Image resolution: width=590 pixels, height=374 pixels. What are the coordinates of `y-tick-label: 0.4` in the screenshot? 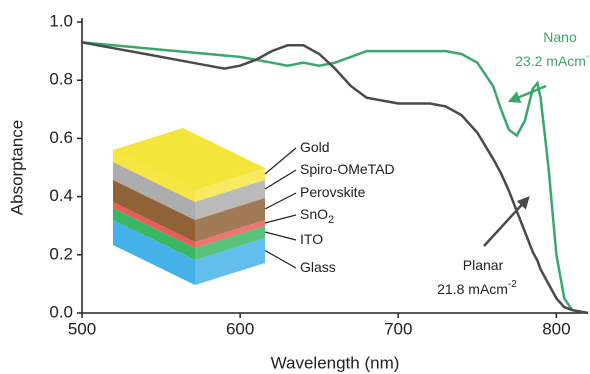 It's located at (61, 195).